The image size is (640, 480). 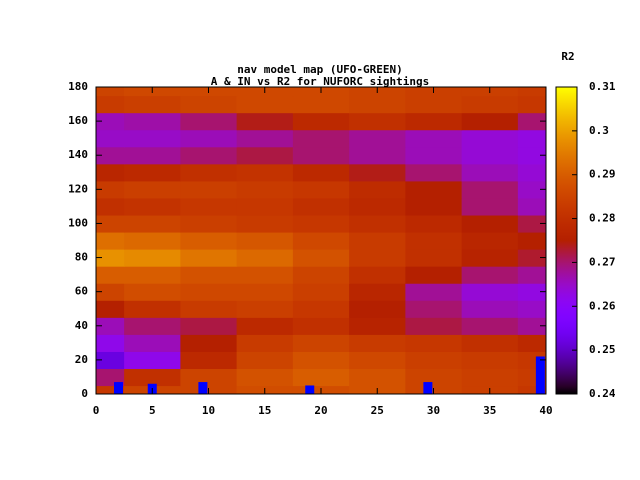 What do you see at coordinates (433, 410) in the screenshot?
I see `x-tick-label: 30` at bounding box center [433, 410].